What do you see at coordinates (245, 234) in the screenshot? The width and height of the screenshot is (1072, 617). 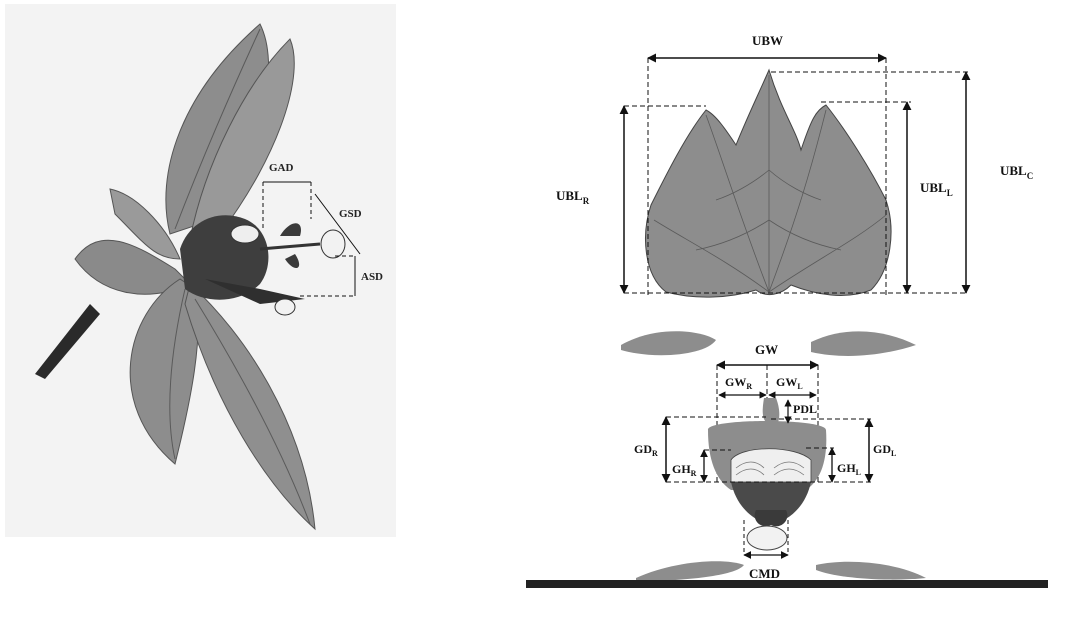 I see `white-gland` at bounding box center [245, 234].